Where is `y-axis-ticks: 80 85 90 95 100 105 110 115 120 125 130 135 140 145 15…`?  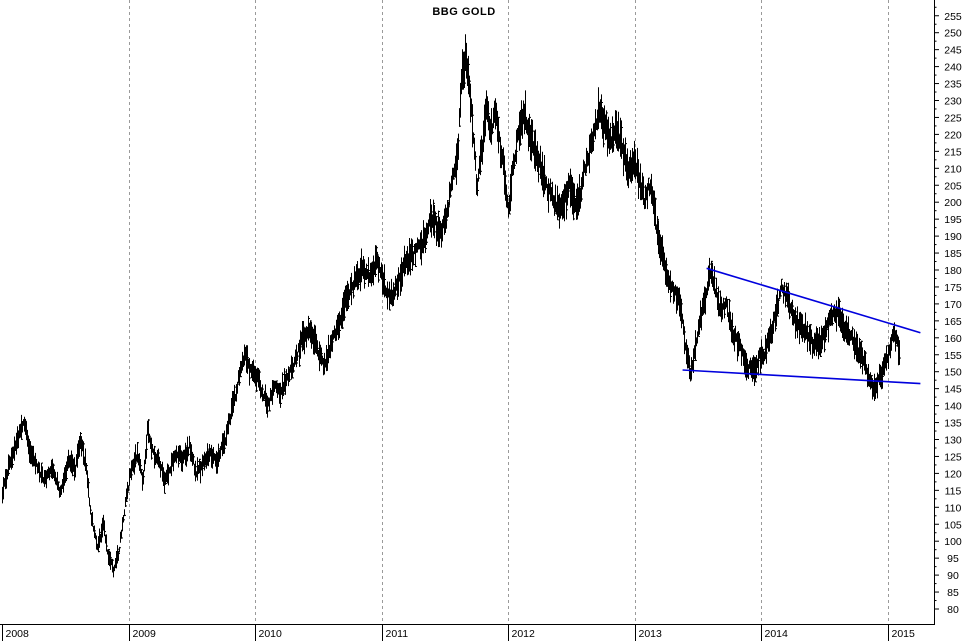 y-axis-ticks: 80 85 90 95 100 105 110 115 120 125 130 135 140 145 15… is located at coordinates (953, 313).